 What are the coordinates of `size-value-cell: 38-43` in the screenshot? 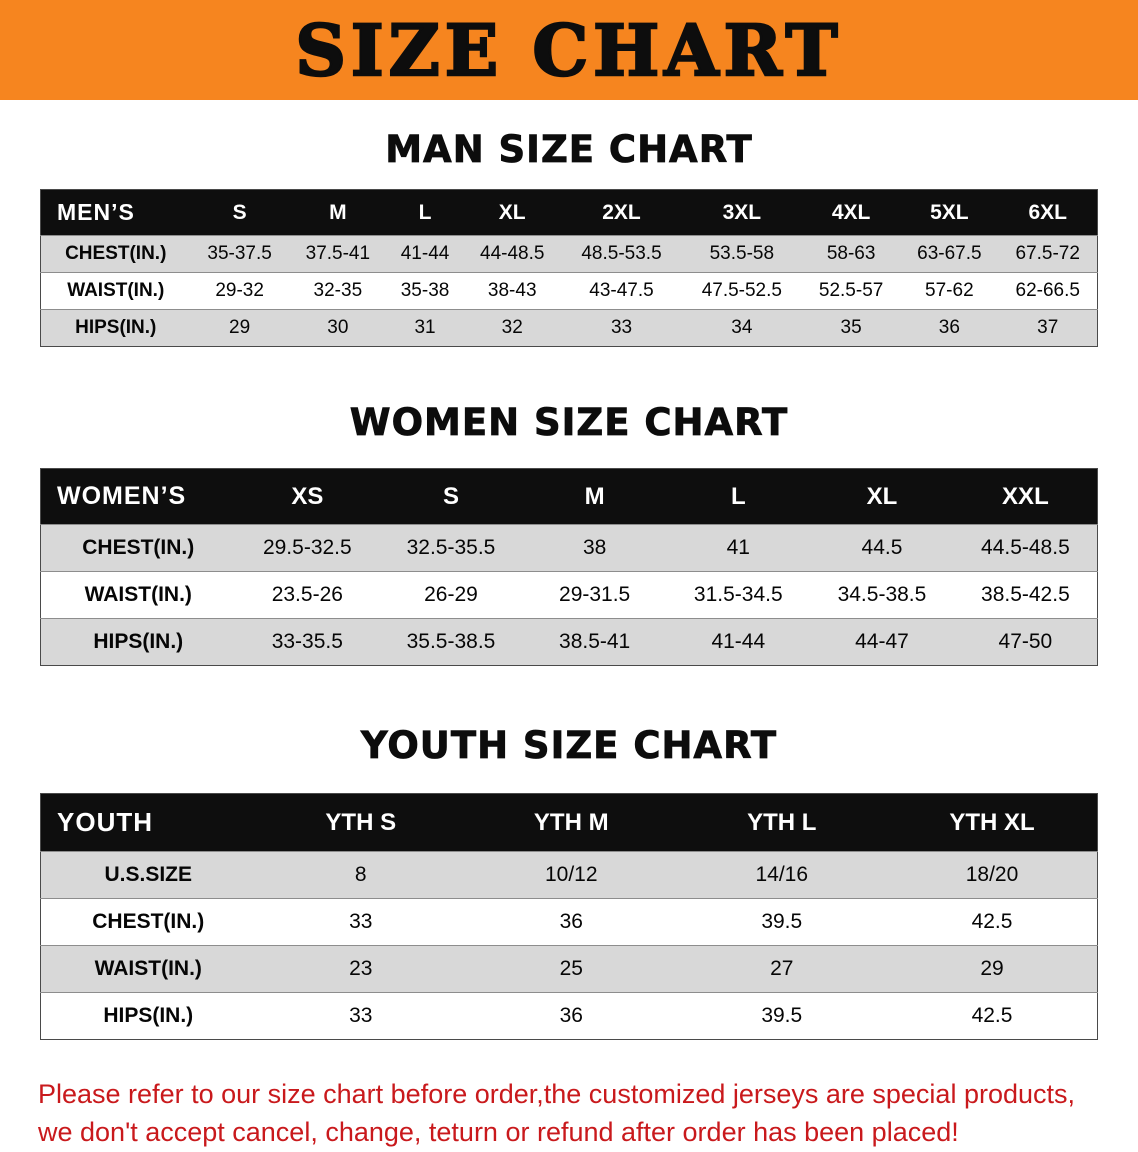 It's located at (512, 290).